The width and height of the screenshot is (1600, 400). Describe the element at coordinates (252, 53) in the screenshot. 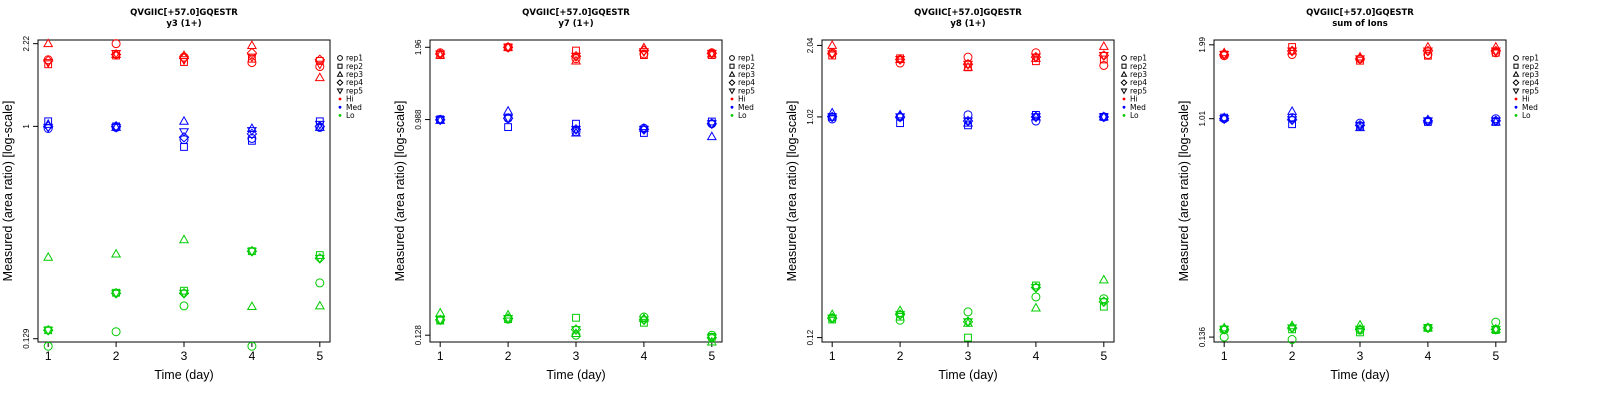

I see `data-point-hi-rep4-day4` at that location.